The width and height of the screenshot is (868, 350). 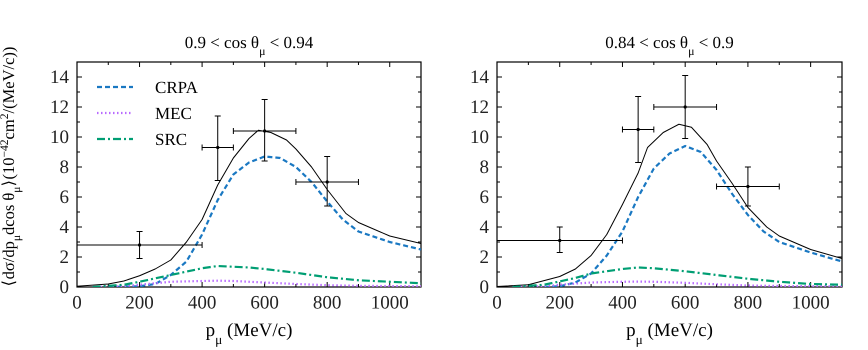 What do you see at coordinates (249, 45) in the screenshot?
I see `chart-title: 0.9 < cos θ$_{μ}$ < 0.94` at bounding box center [249, 45].